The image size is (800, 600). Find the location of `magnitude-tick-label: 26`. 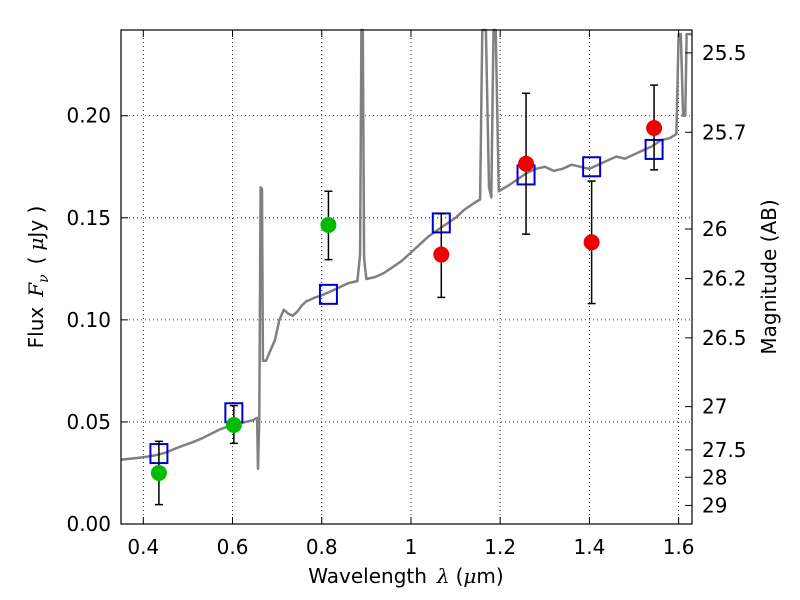

magnitude-tick-label: 26 is located at coordinates (714, 229).